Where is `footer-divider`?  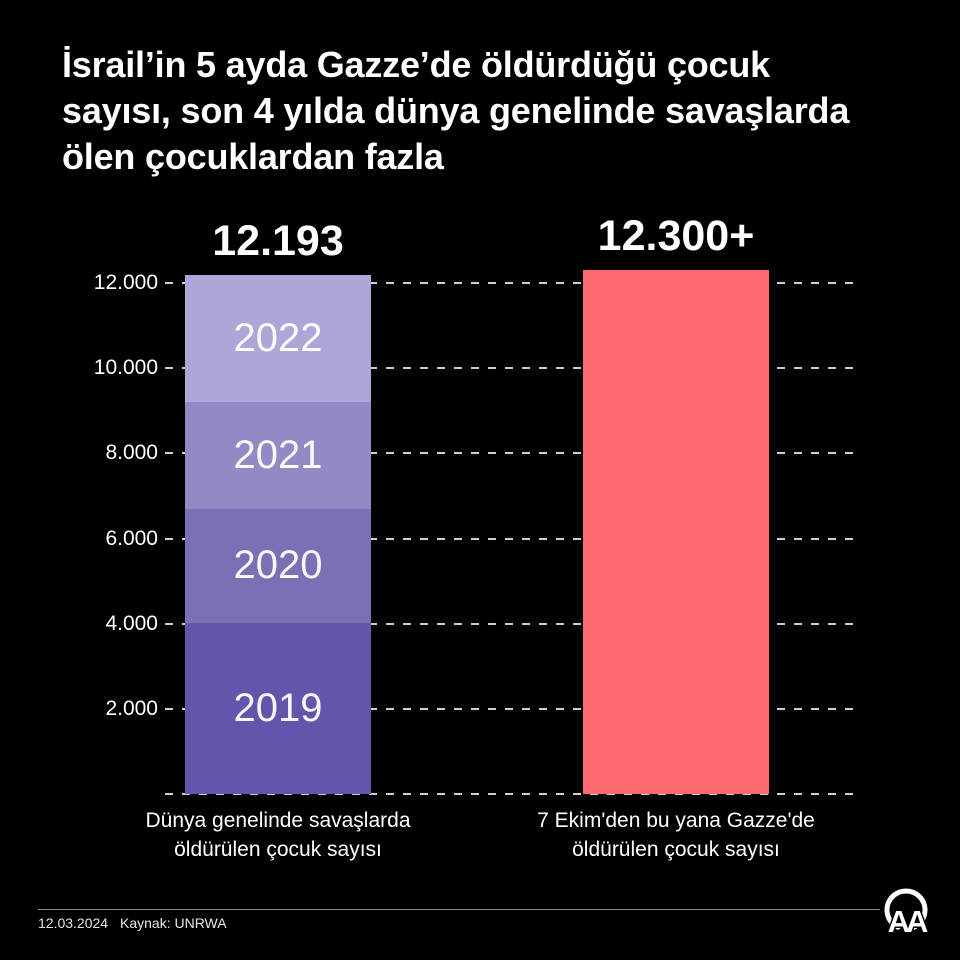
footer-divider is located at coordinates (459, 909).